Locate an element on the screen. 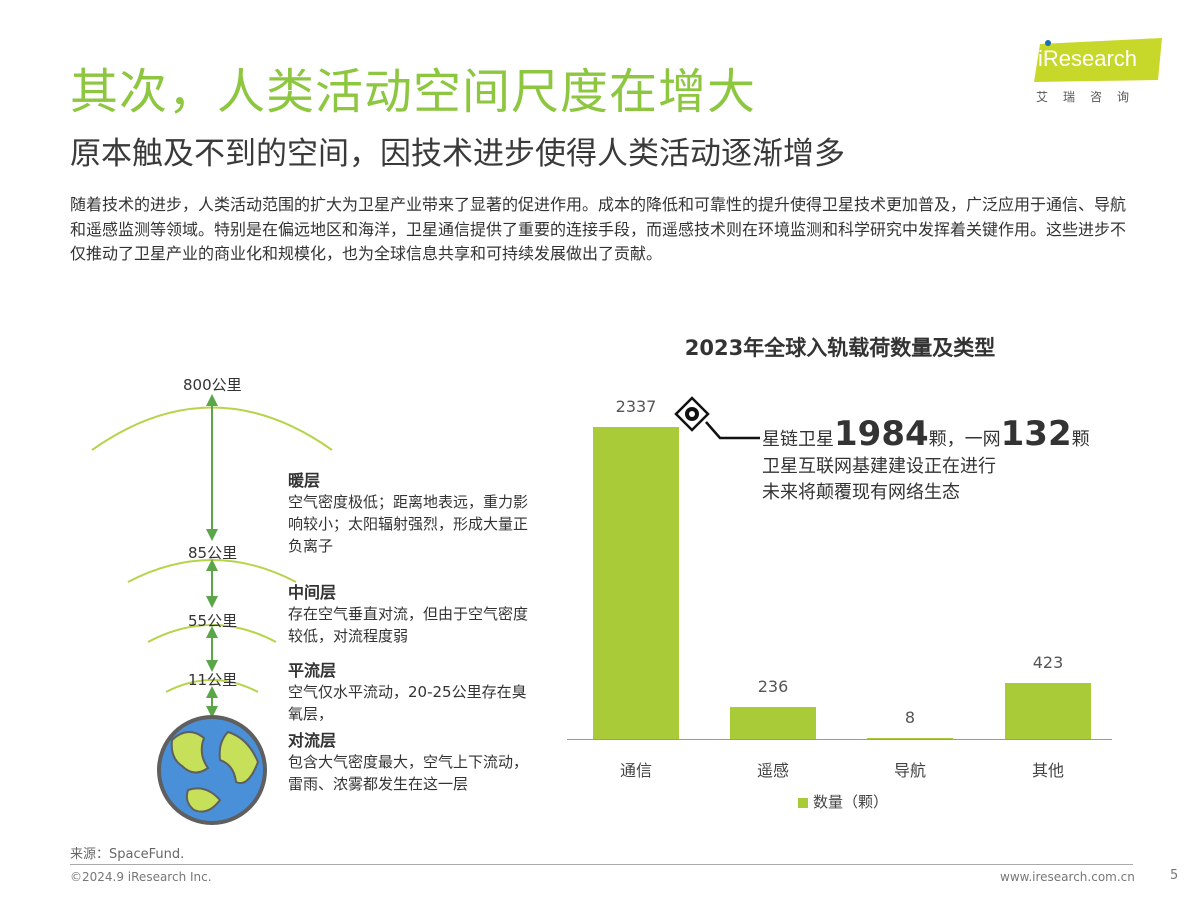  callout-suffix: 颗 is located at coordinates (1080, 439).